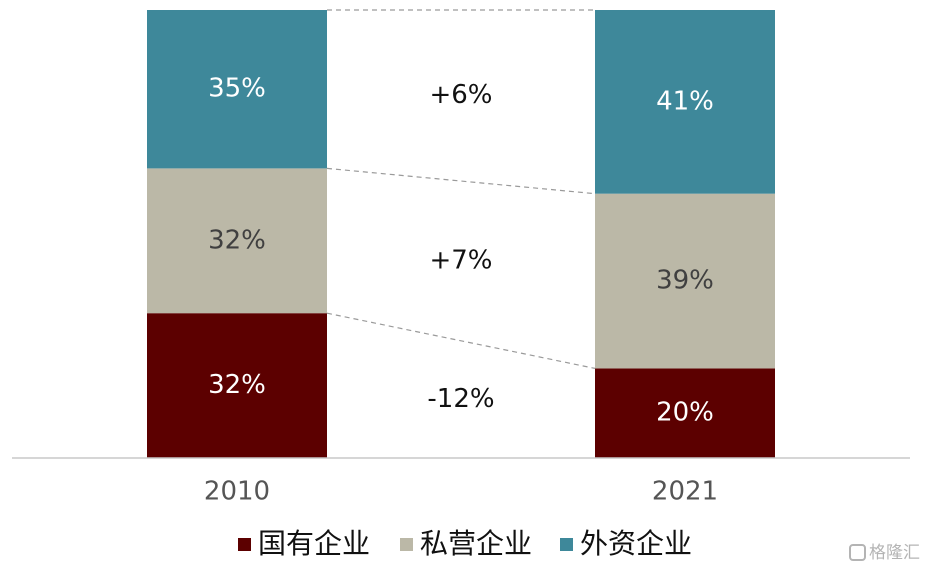  Describe the element at coordinates (237, 492) in the screenshot. I see `x-tick-label: 2010` at that location.